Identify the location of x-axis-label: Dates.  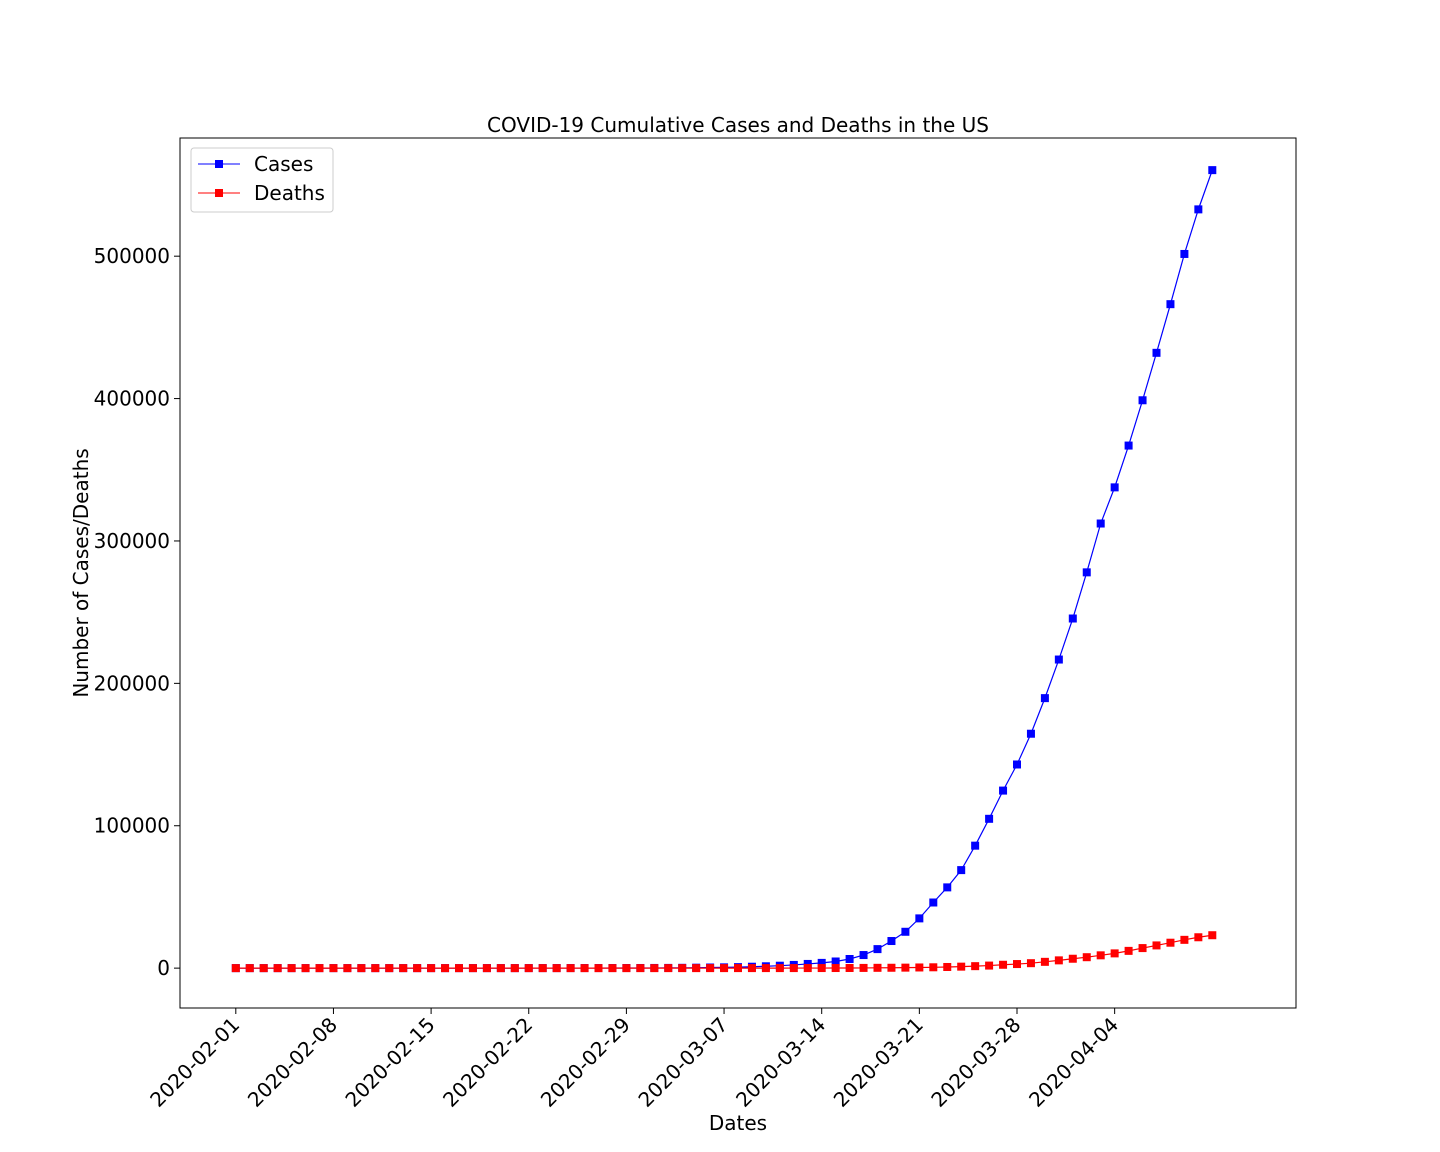
(738, 1123).